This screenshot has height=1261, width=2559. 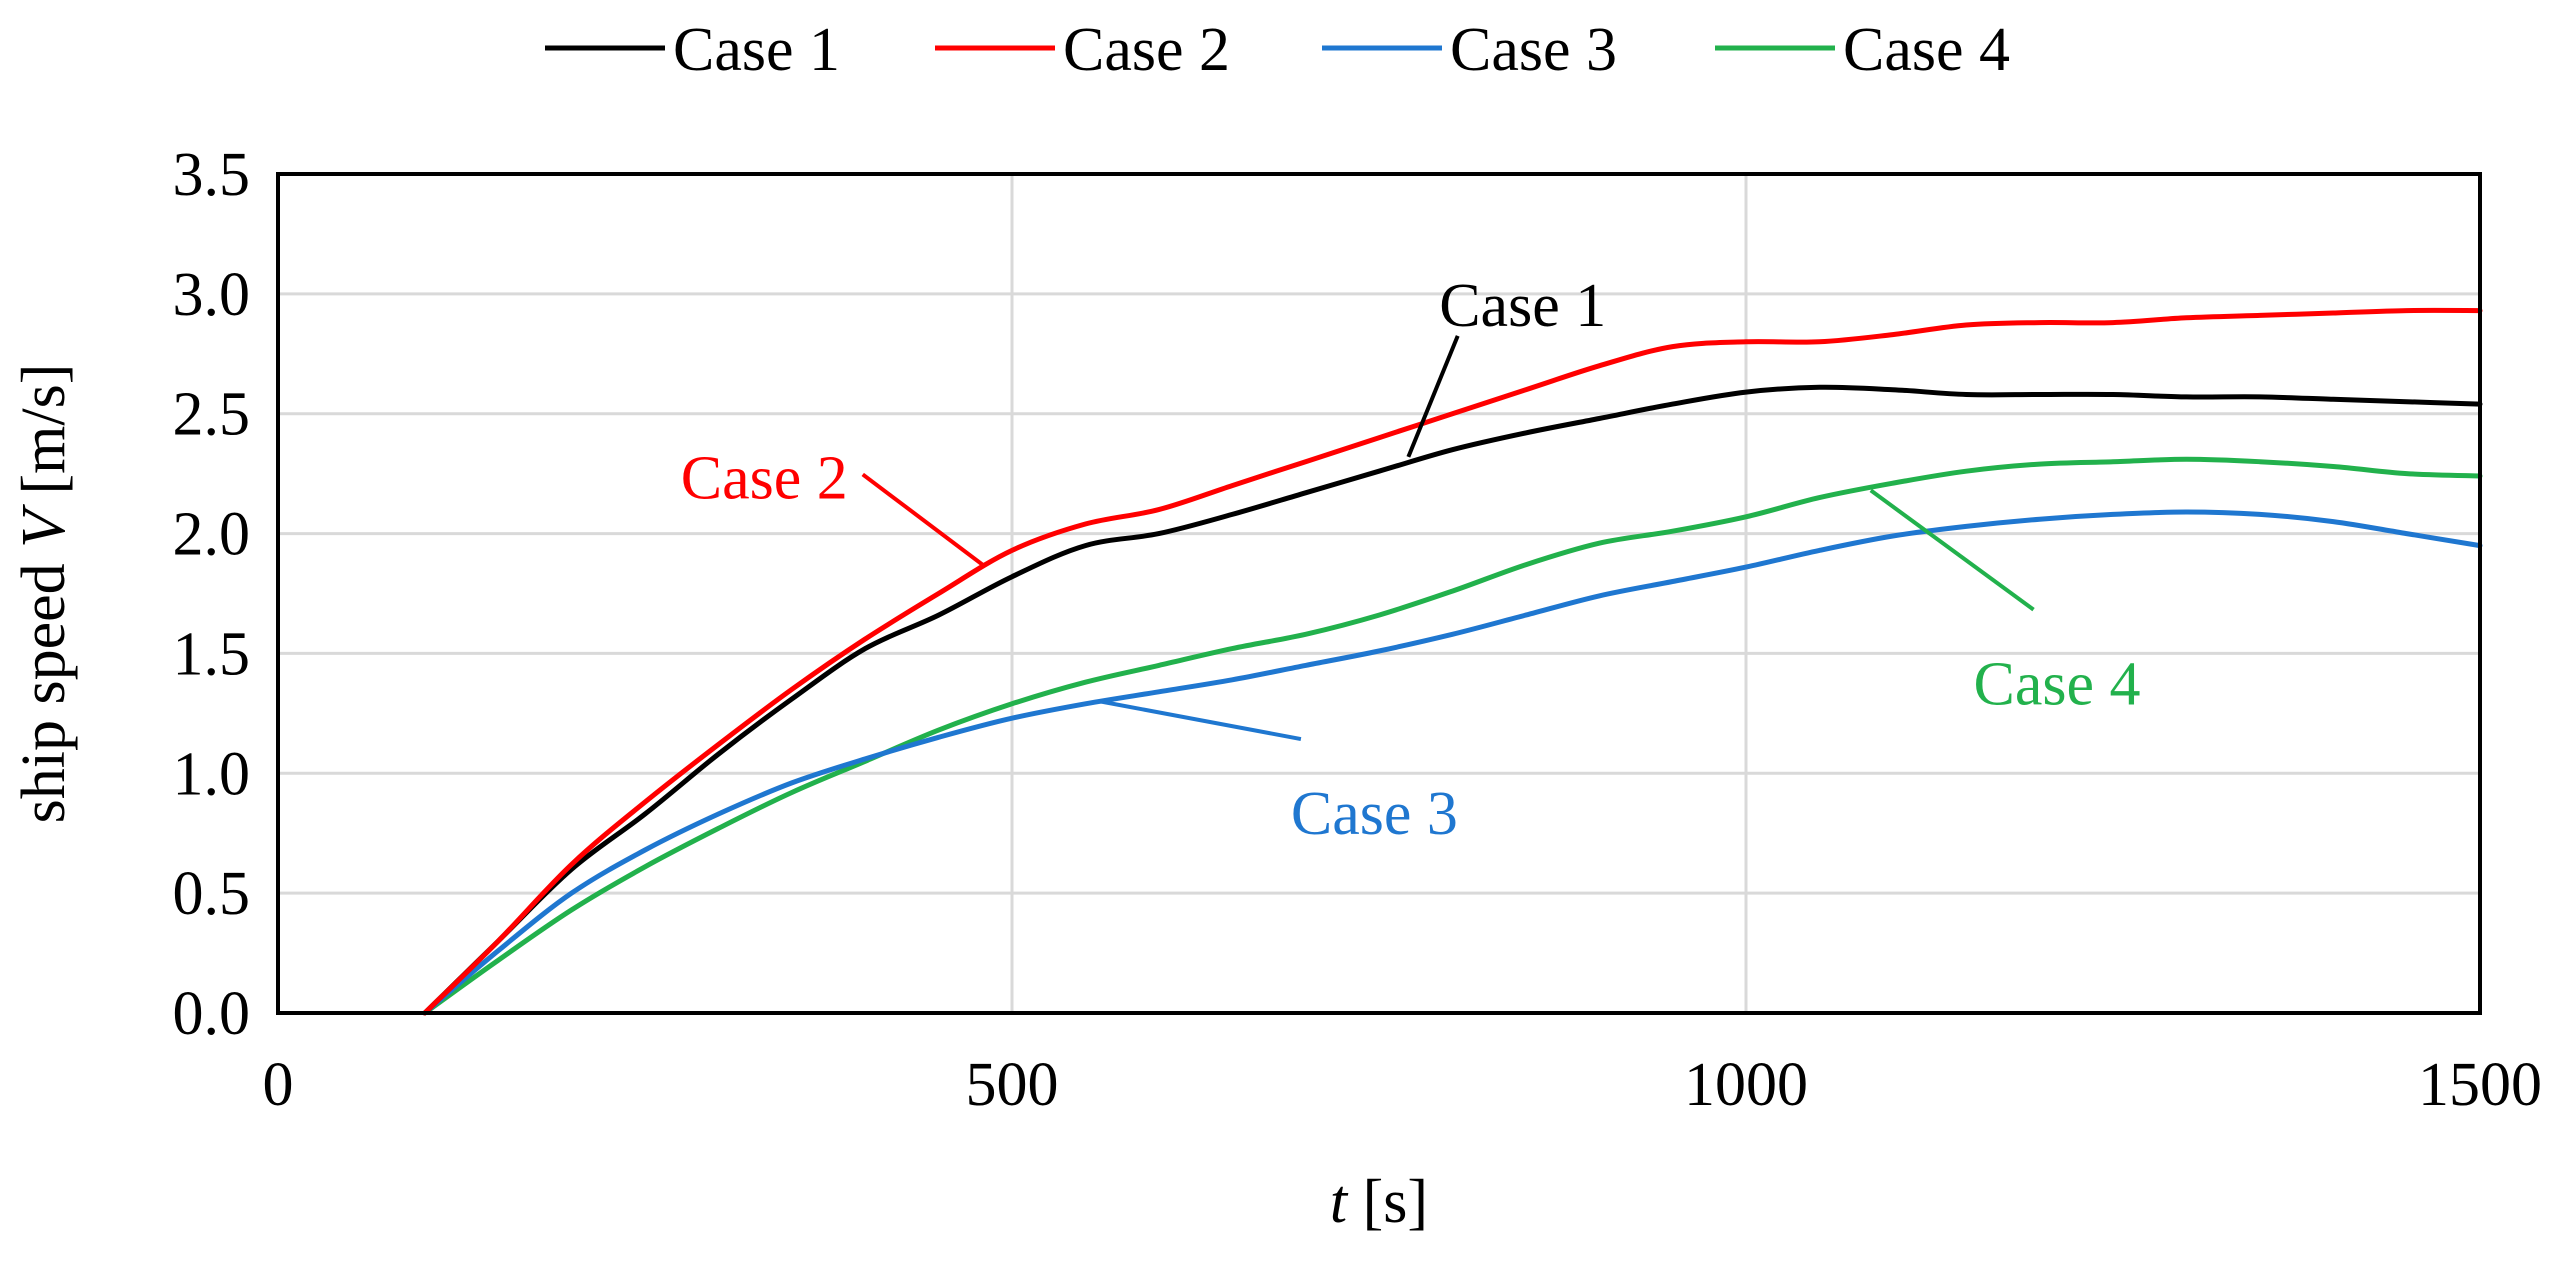 I want to click on annotation-label-case-3: Case 3, so click(x=1374, y=814).